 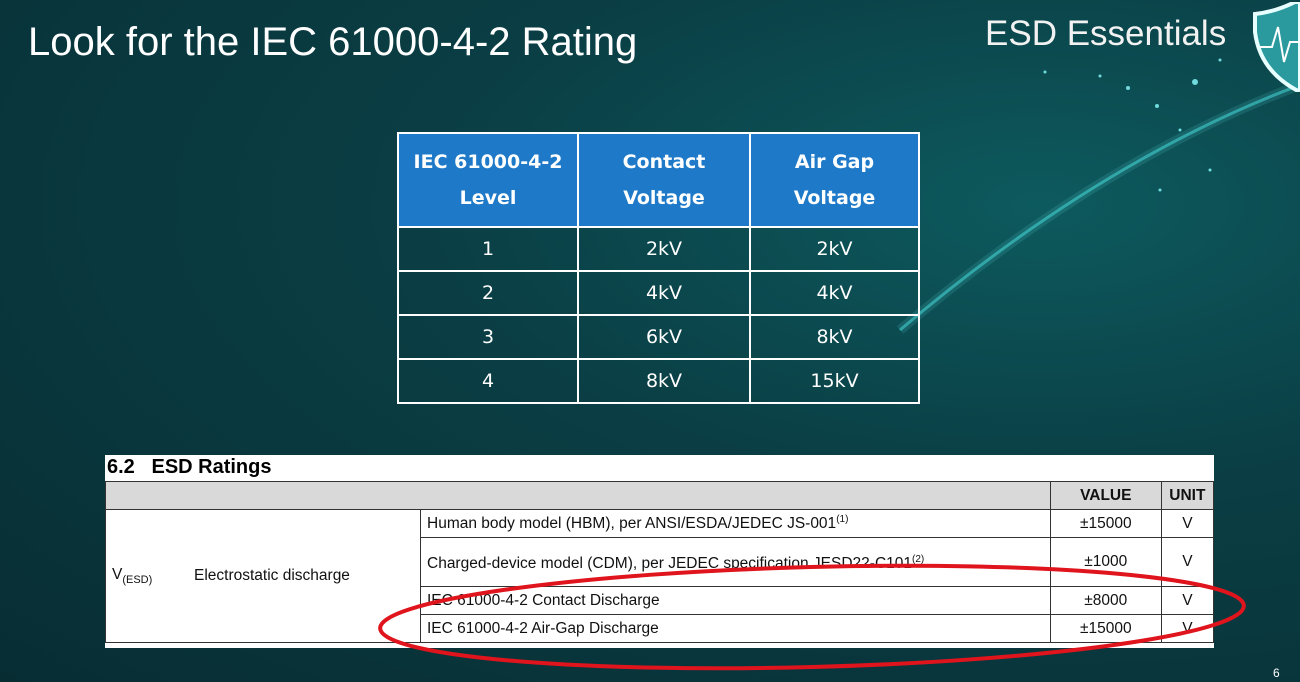 I want to click on header-unit: UNIT, so click(x=1187, y=495).